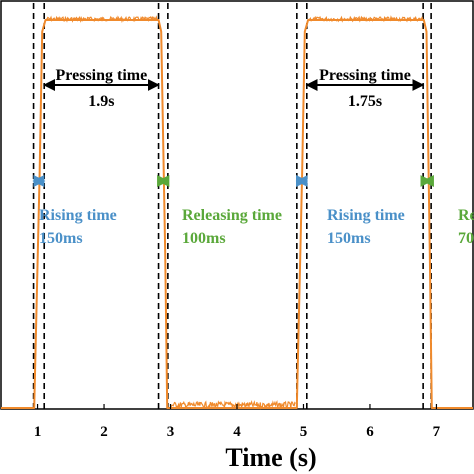 This screenshot has height=474, width=474. I want to click on releasing-1-value: 100ms, so click(204, 238).